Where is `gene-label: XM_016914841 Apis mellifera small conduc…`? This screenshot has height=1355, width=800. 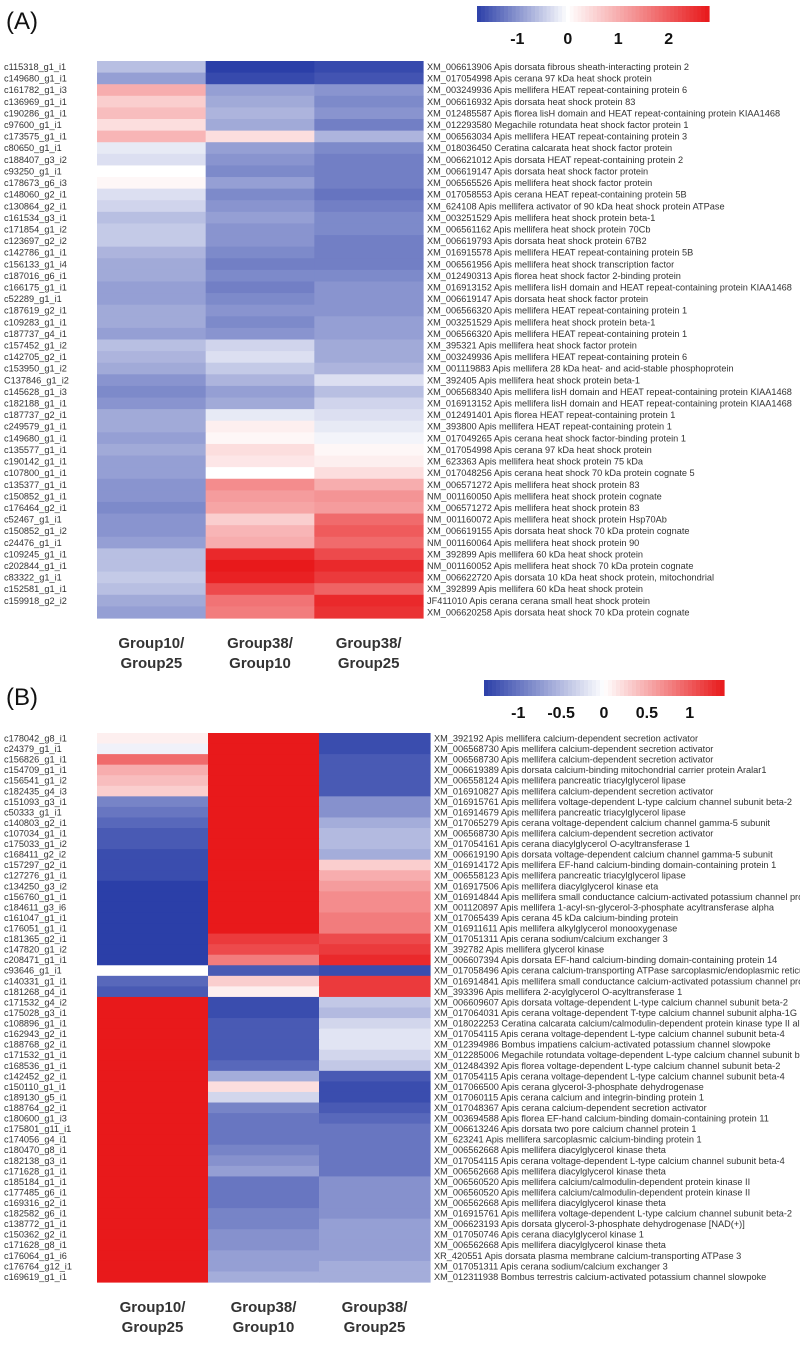 gene-label: XM_016914841 Apis mellifera small conduc… is located at coordinates (617, 981).